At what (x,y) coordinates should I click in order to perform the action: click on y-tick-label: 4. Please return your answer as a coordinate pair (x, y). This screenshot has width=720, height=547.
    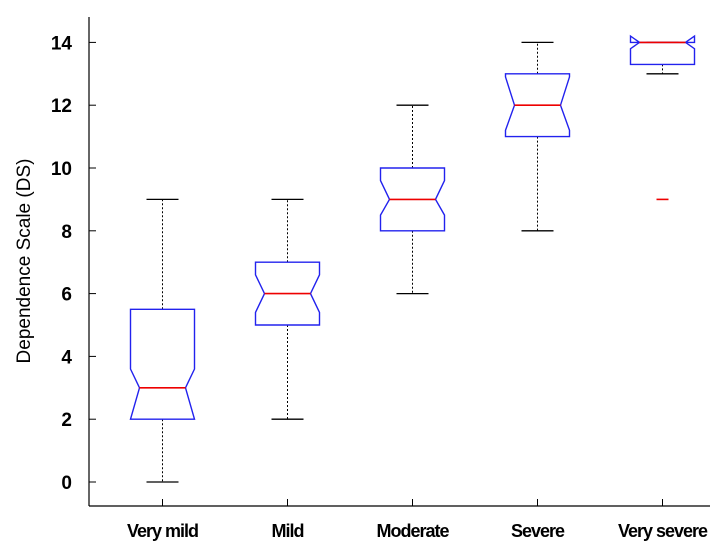
    Looking at the image, I should click on (66, 357).